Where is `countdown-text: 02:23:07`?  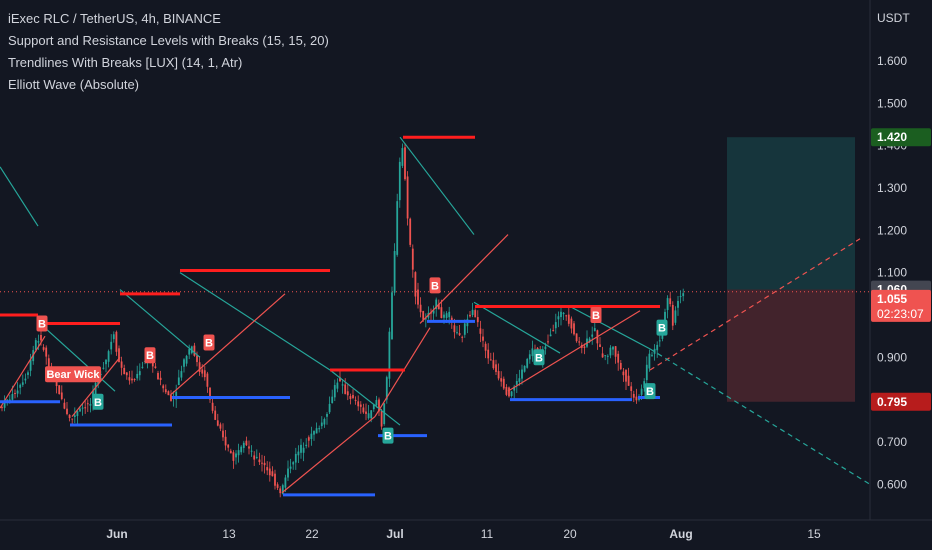 countdown-text: 02:23:07 is located at coordinates (900, 314).